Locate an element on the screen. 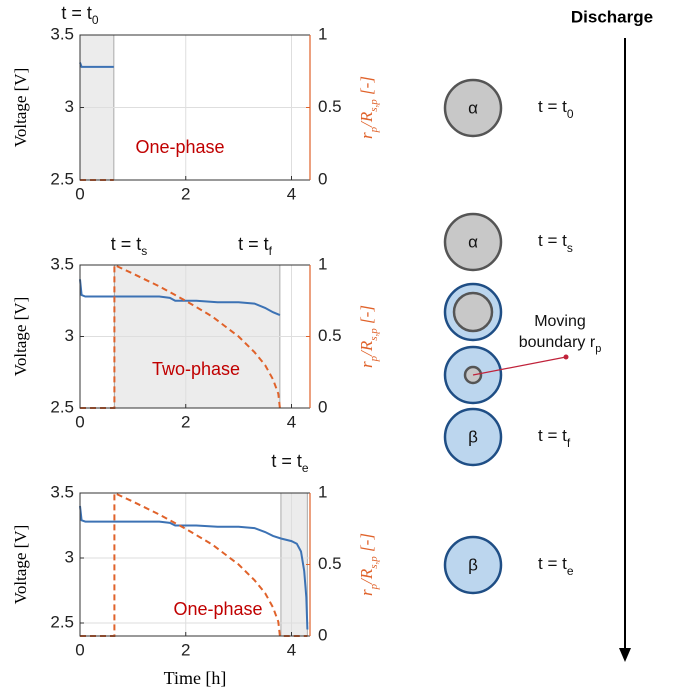 The height and width of the screenshot is (700, 694). callout-line is located at coordinates (519, 366).